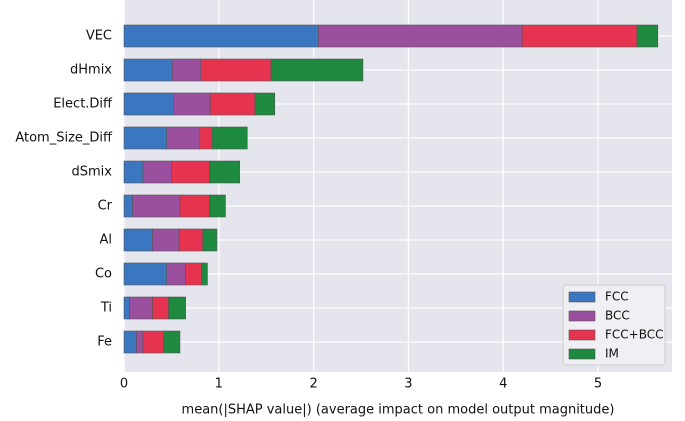 This screenshot has height=421, width=685. What do you see at coordinates (634, 335) in the screenshot?
I see `legend-label: FCC+BCC` at bounding box center [634, 335].